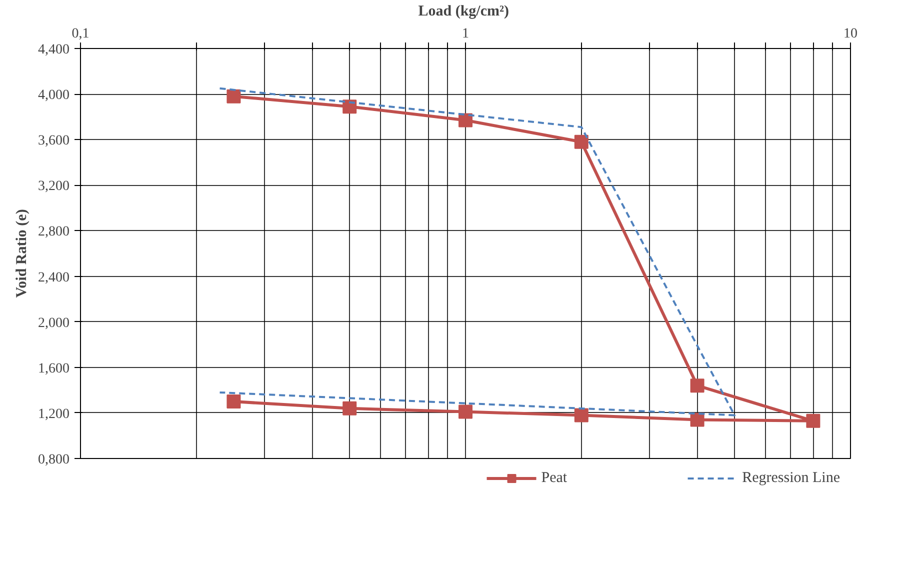 This screenshot has width=922, height=567. Describe the element at coordinates (54, 414) in the screenshot. I see `y-tick-label: 1,200` at that location.